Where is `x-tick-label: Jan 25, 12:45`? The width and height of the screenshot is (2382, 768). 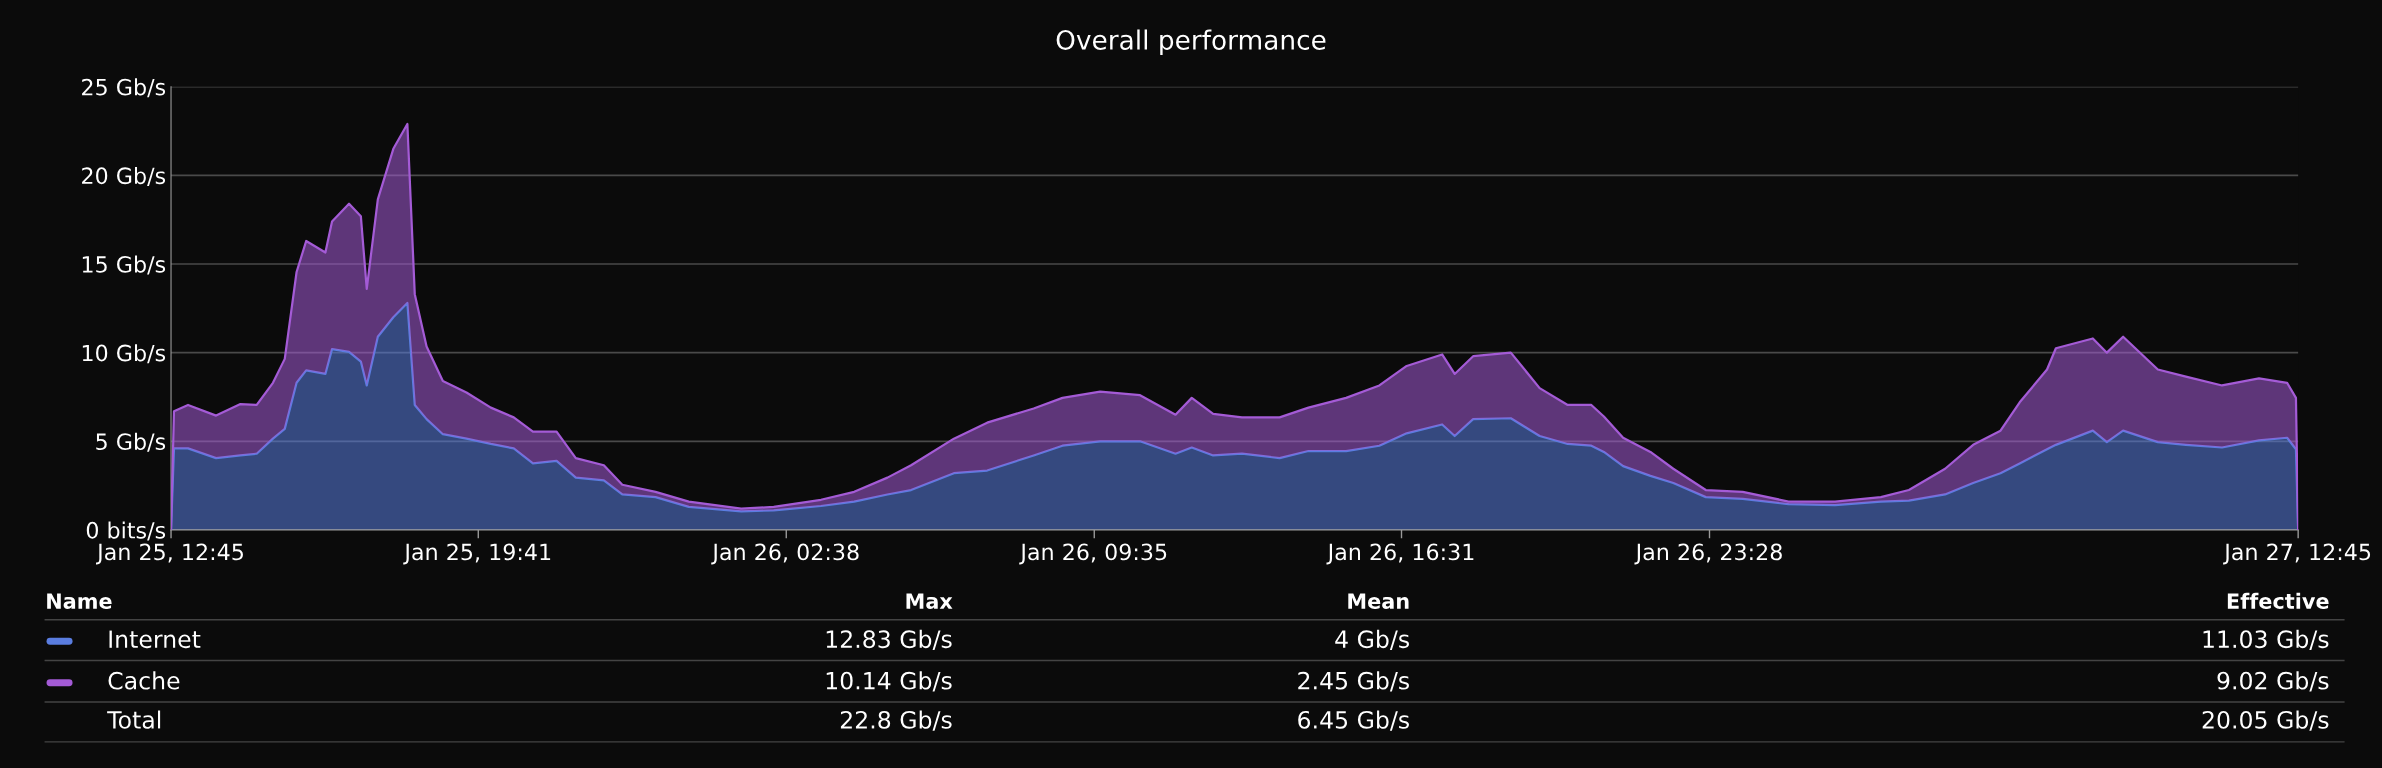 x-tick-label: Jan 25, 12:45 is located at coordinates (169, 554).